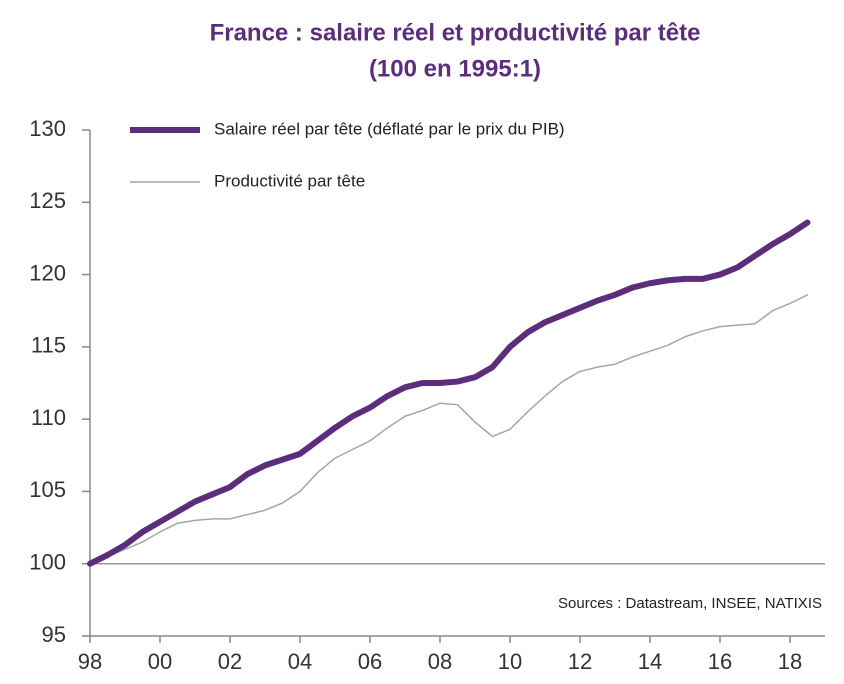 This screenshot has width=844, height=684. I want to click on x-tick-label: 08, so click(440, 661).